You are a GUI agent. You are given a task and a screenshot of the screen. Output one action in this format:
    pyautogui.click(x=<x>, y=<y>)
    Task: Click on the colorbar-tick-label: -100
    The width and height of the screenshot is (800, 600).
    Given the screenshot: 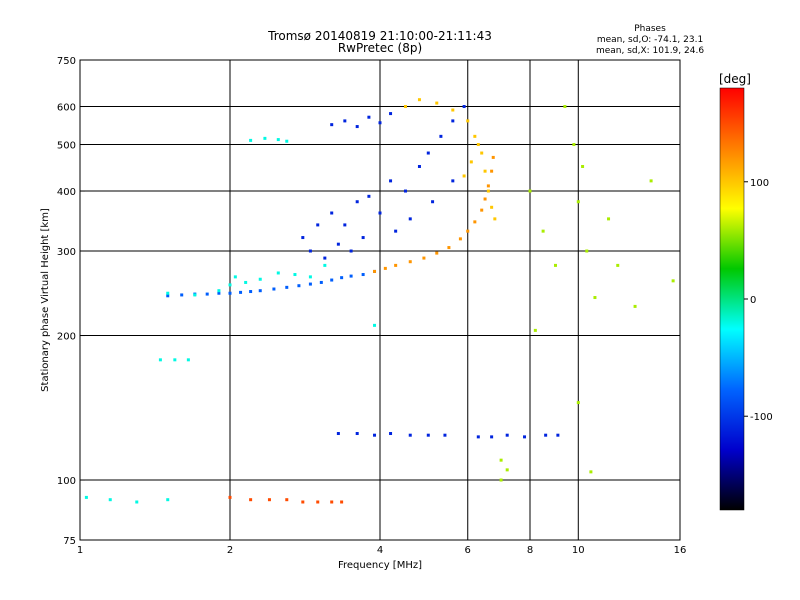 What is the action you would take?
    pyautogui.click(x=761, y=417)
    